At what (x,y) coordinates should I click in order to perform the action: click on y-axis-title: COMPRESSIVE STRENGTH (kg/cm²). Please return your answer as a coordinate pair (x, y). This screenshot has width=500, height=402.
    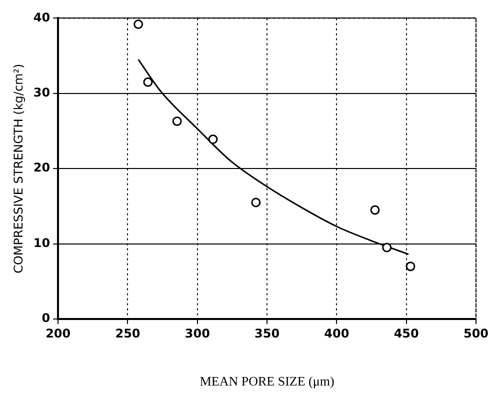
    Looking at the image, I should click on (18, 169).